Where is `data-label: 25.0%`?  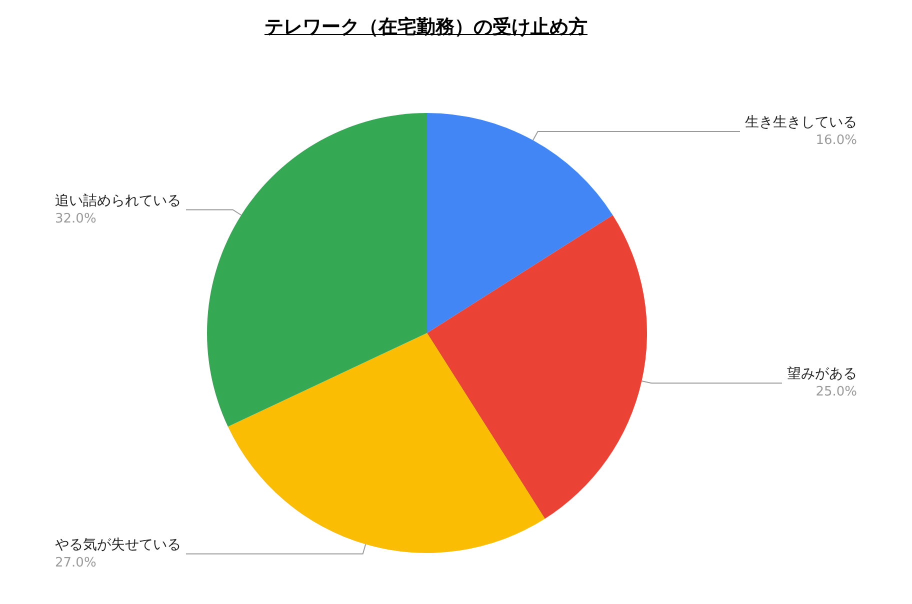
data-label: 25.0% is located at coordinates (836, 392).